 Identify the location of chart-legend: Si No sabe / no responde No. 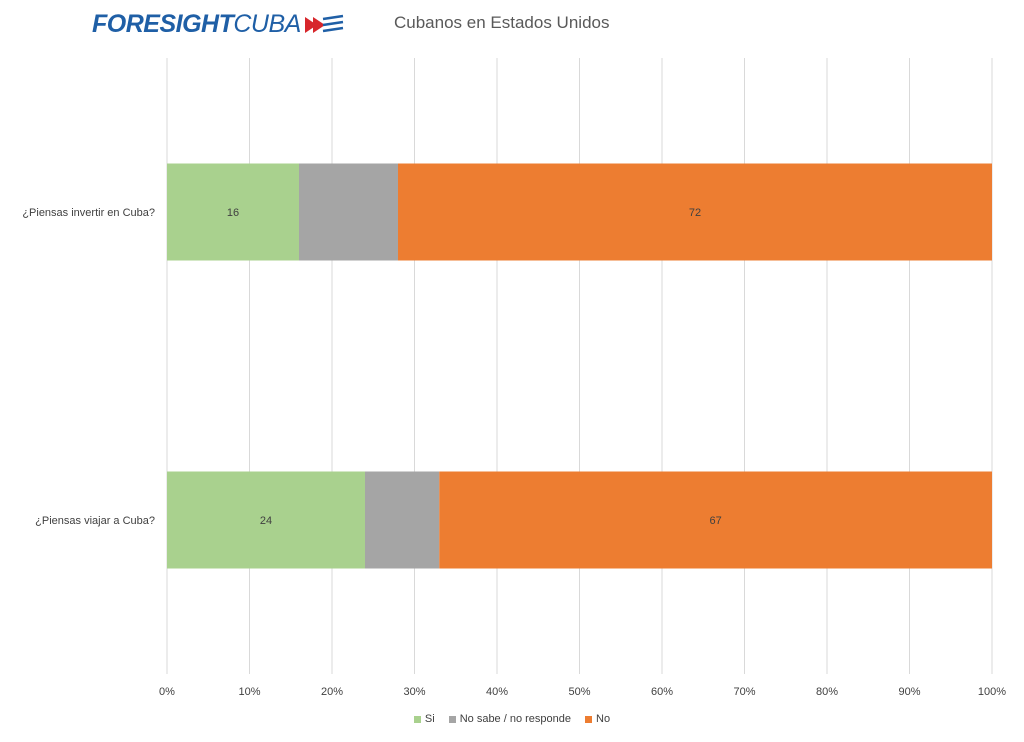
(512, 719).